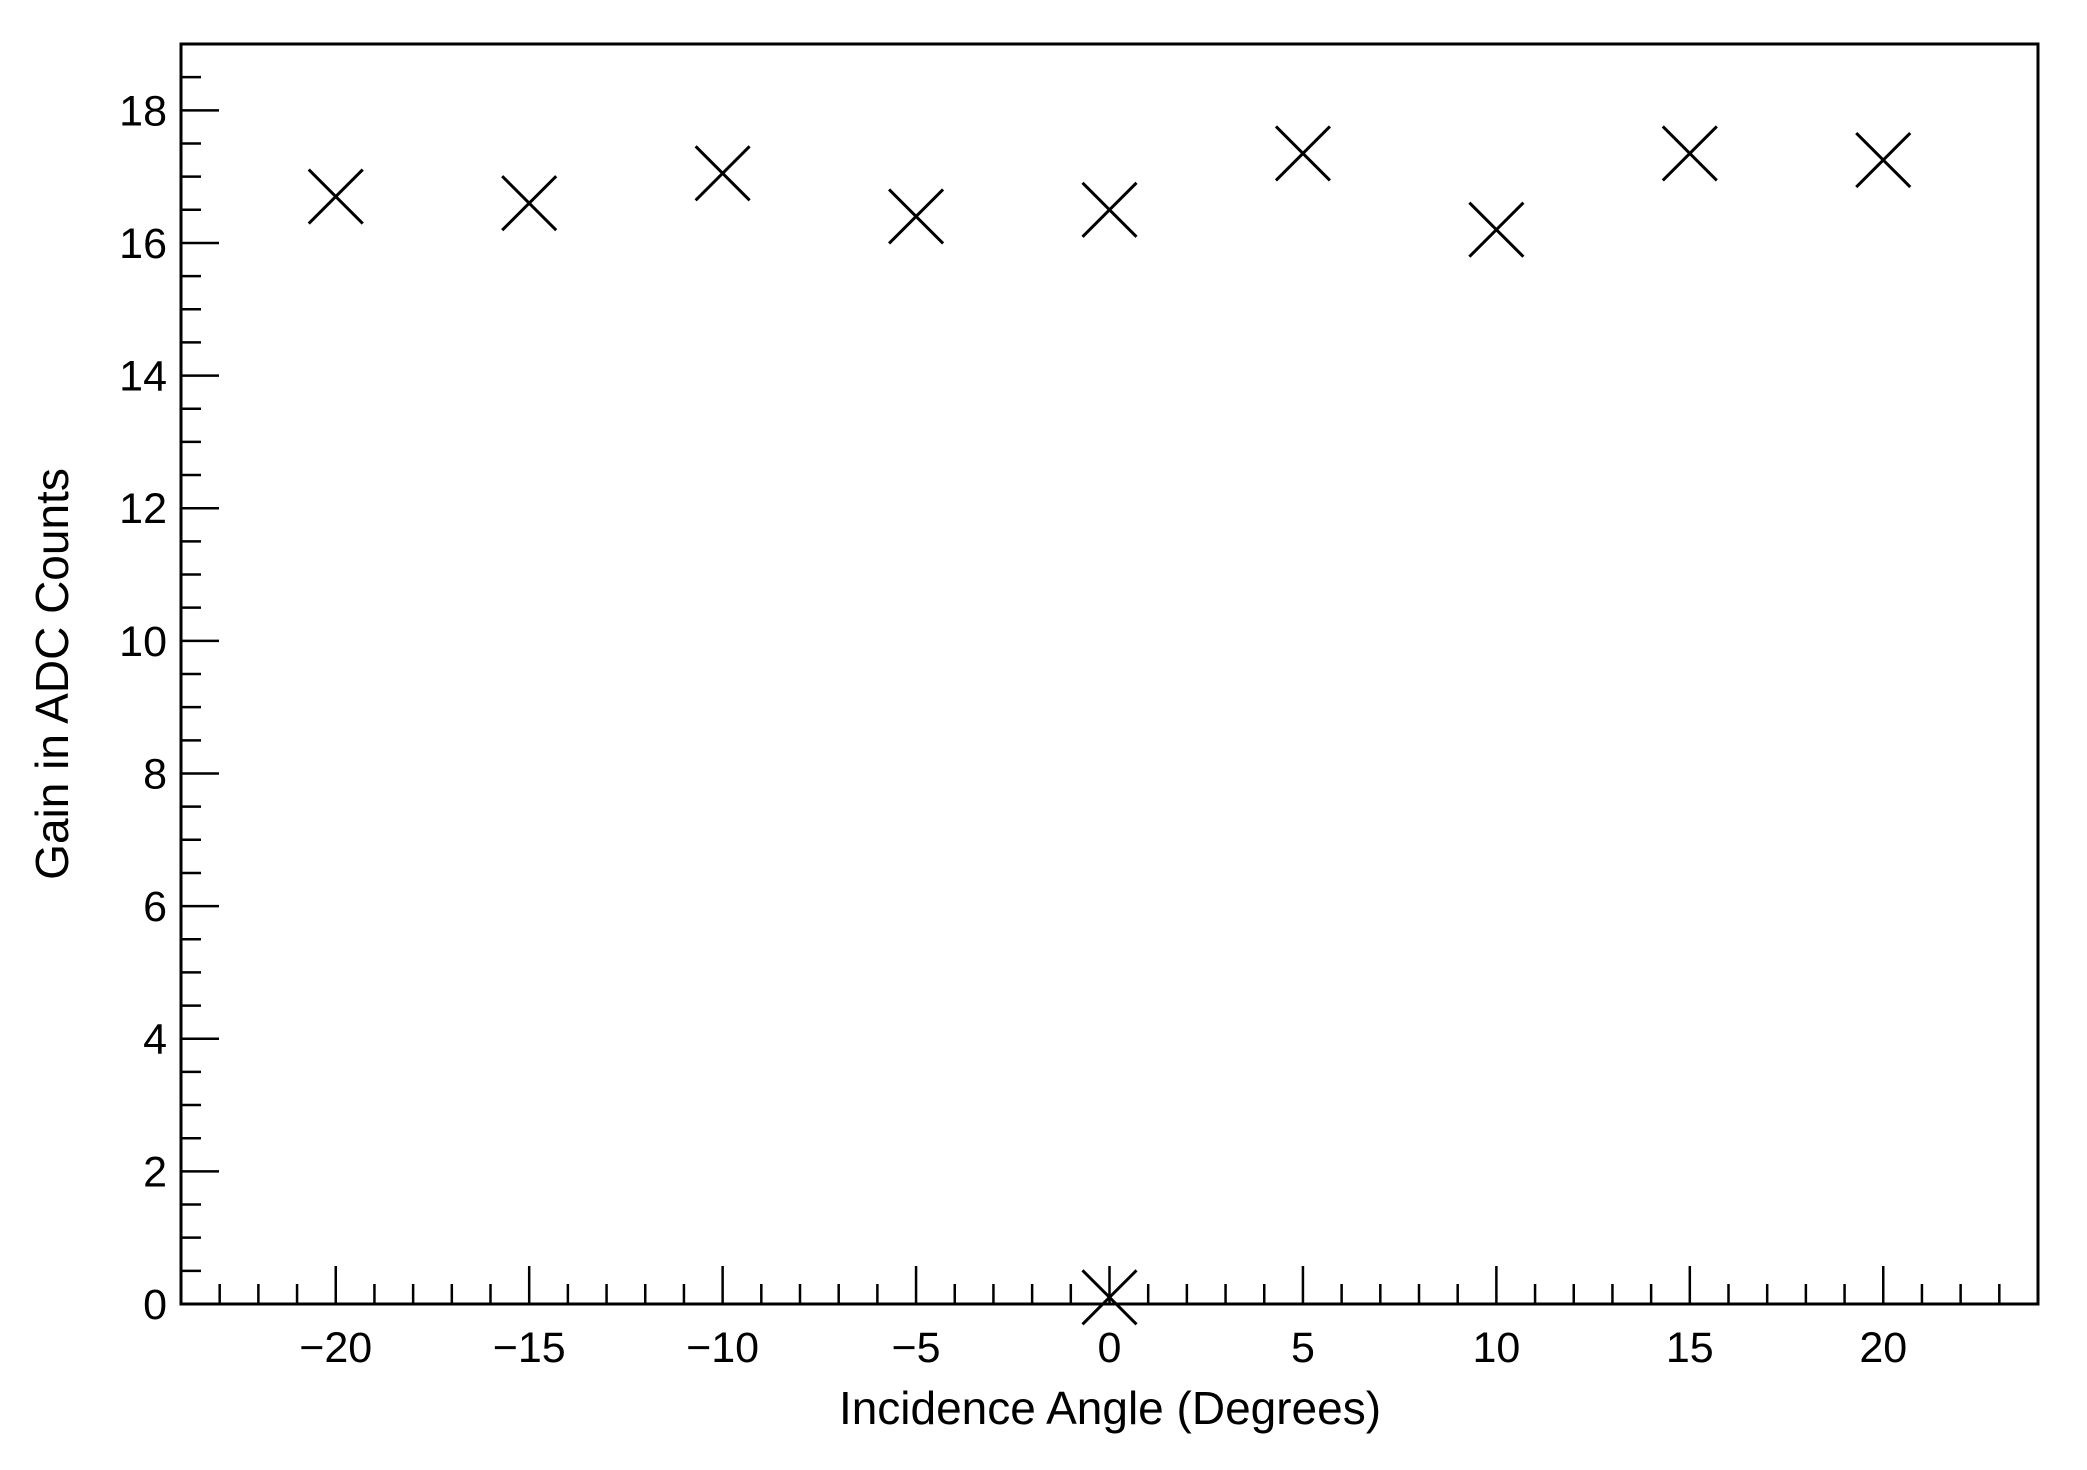 Image resolution: width=2087 pixels, height=1470 pixels. What do you see at coordinates (155, 1172) in the screenshot?
I see `y-tick-label: 2` at bounding box center [155, 1172].